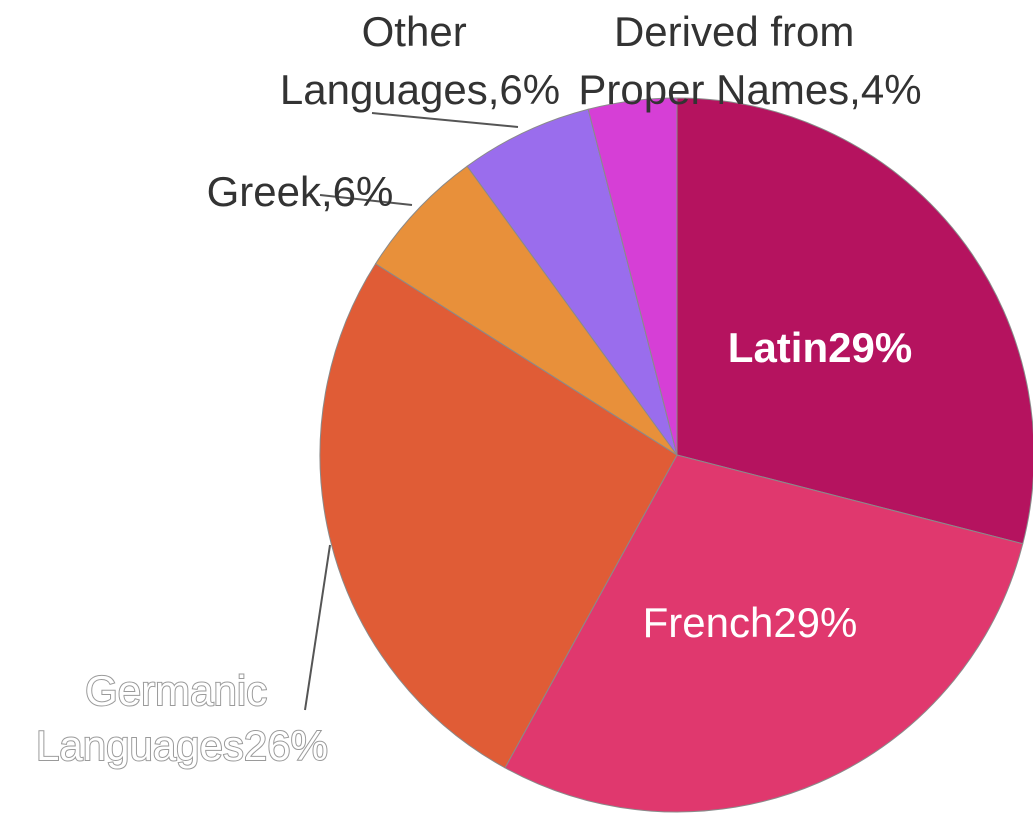  What do you see at coordinates (182, 718) in the screenshot?
I see `label-germanic: Germanic Languages26%` at bounding box center [182, 718].